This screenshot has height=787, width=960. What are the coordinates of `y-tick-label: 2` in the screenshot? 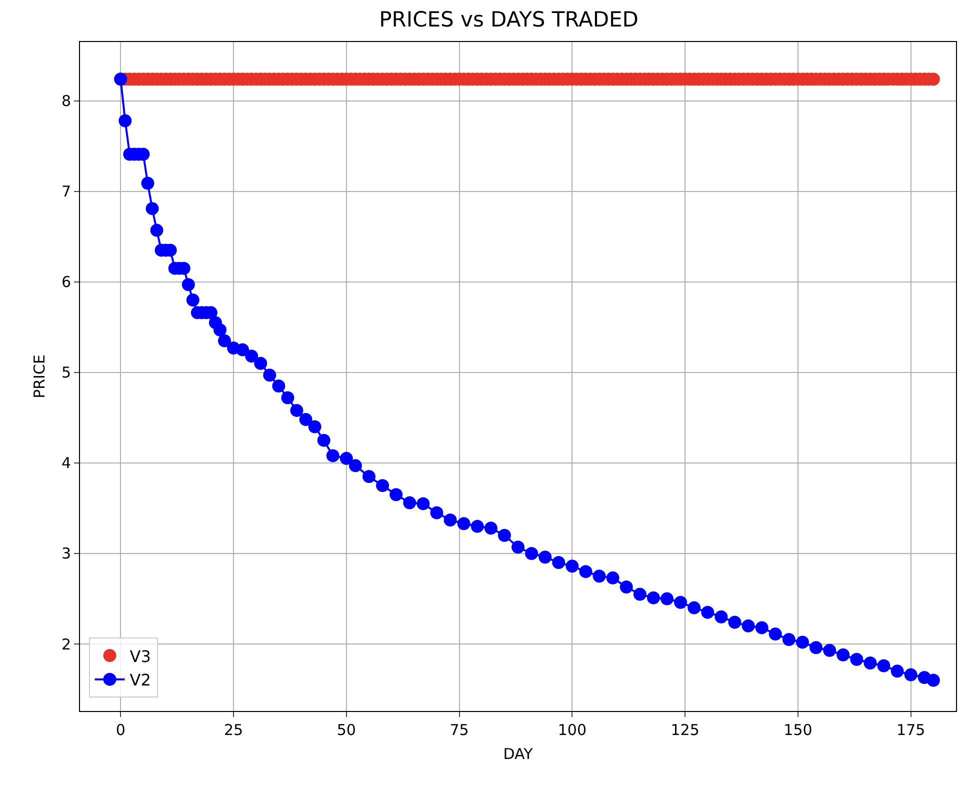 It's located at (66, 644).